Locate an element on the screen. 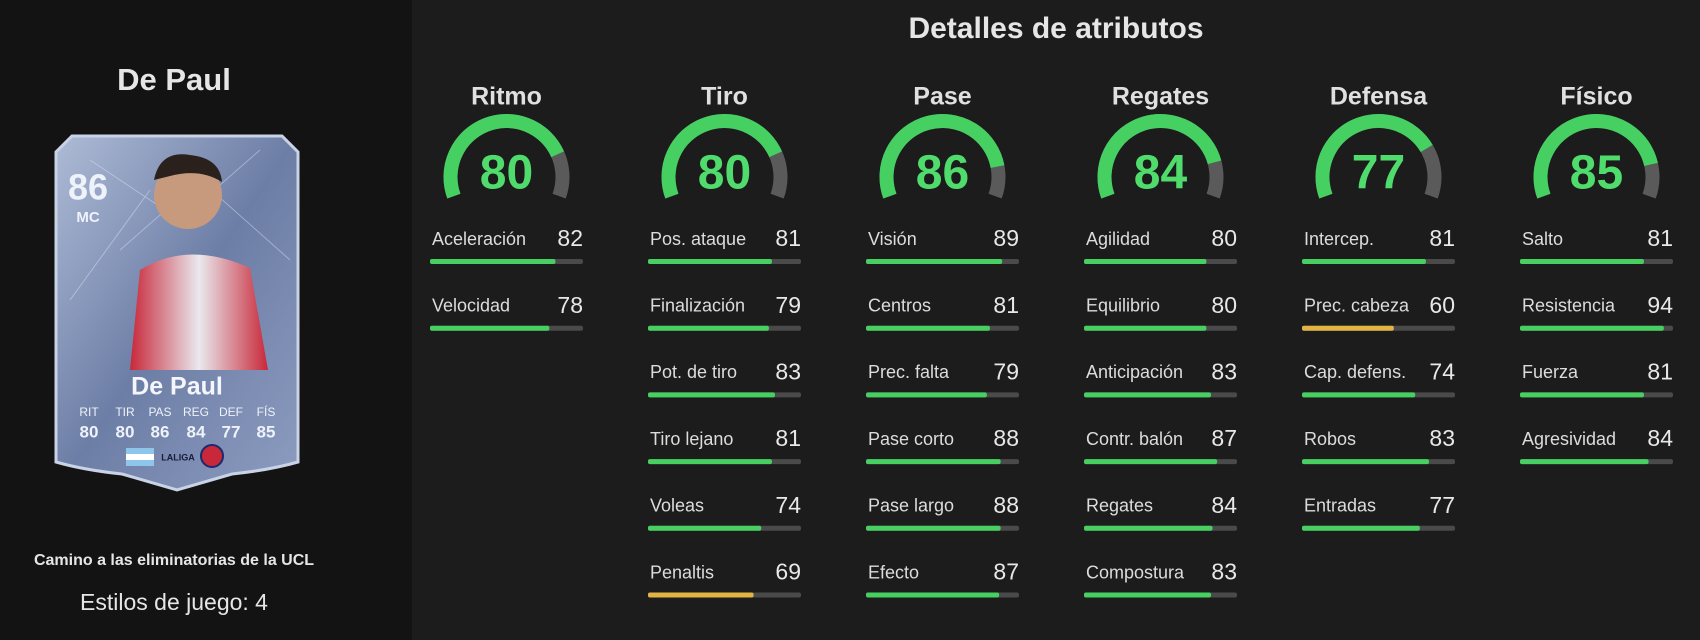 This screenshot has width=1700, height=640. card-stat-value: 85 is located at coordinates (266, 431).